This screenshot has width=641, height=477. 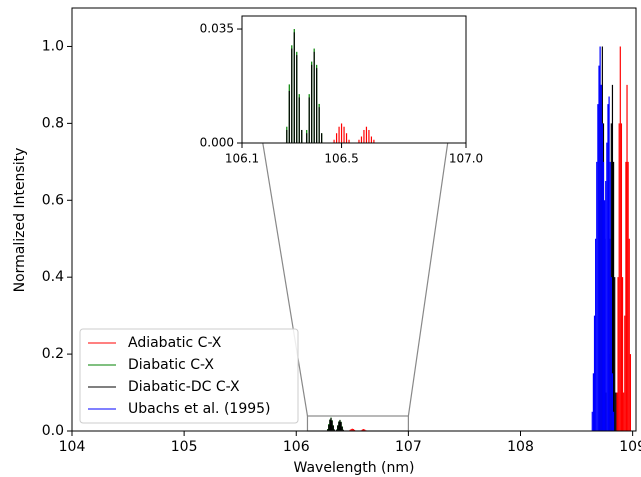 I want to click on x-tick-label: 106.5, so click(x=341, y=159).